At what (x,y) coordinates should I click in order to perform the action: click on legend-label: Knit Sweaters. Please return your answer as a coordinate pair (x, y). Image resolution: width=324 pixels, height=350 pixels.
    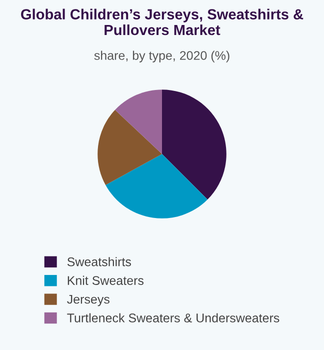
    Looking at the image, I should click on (106, 280).